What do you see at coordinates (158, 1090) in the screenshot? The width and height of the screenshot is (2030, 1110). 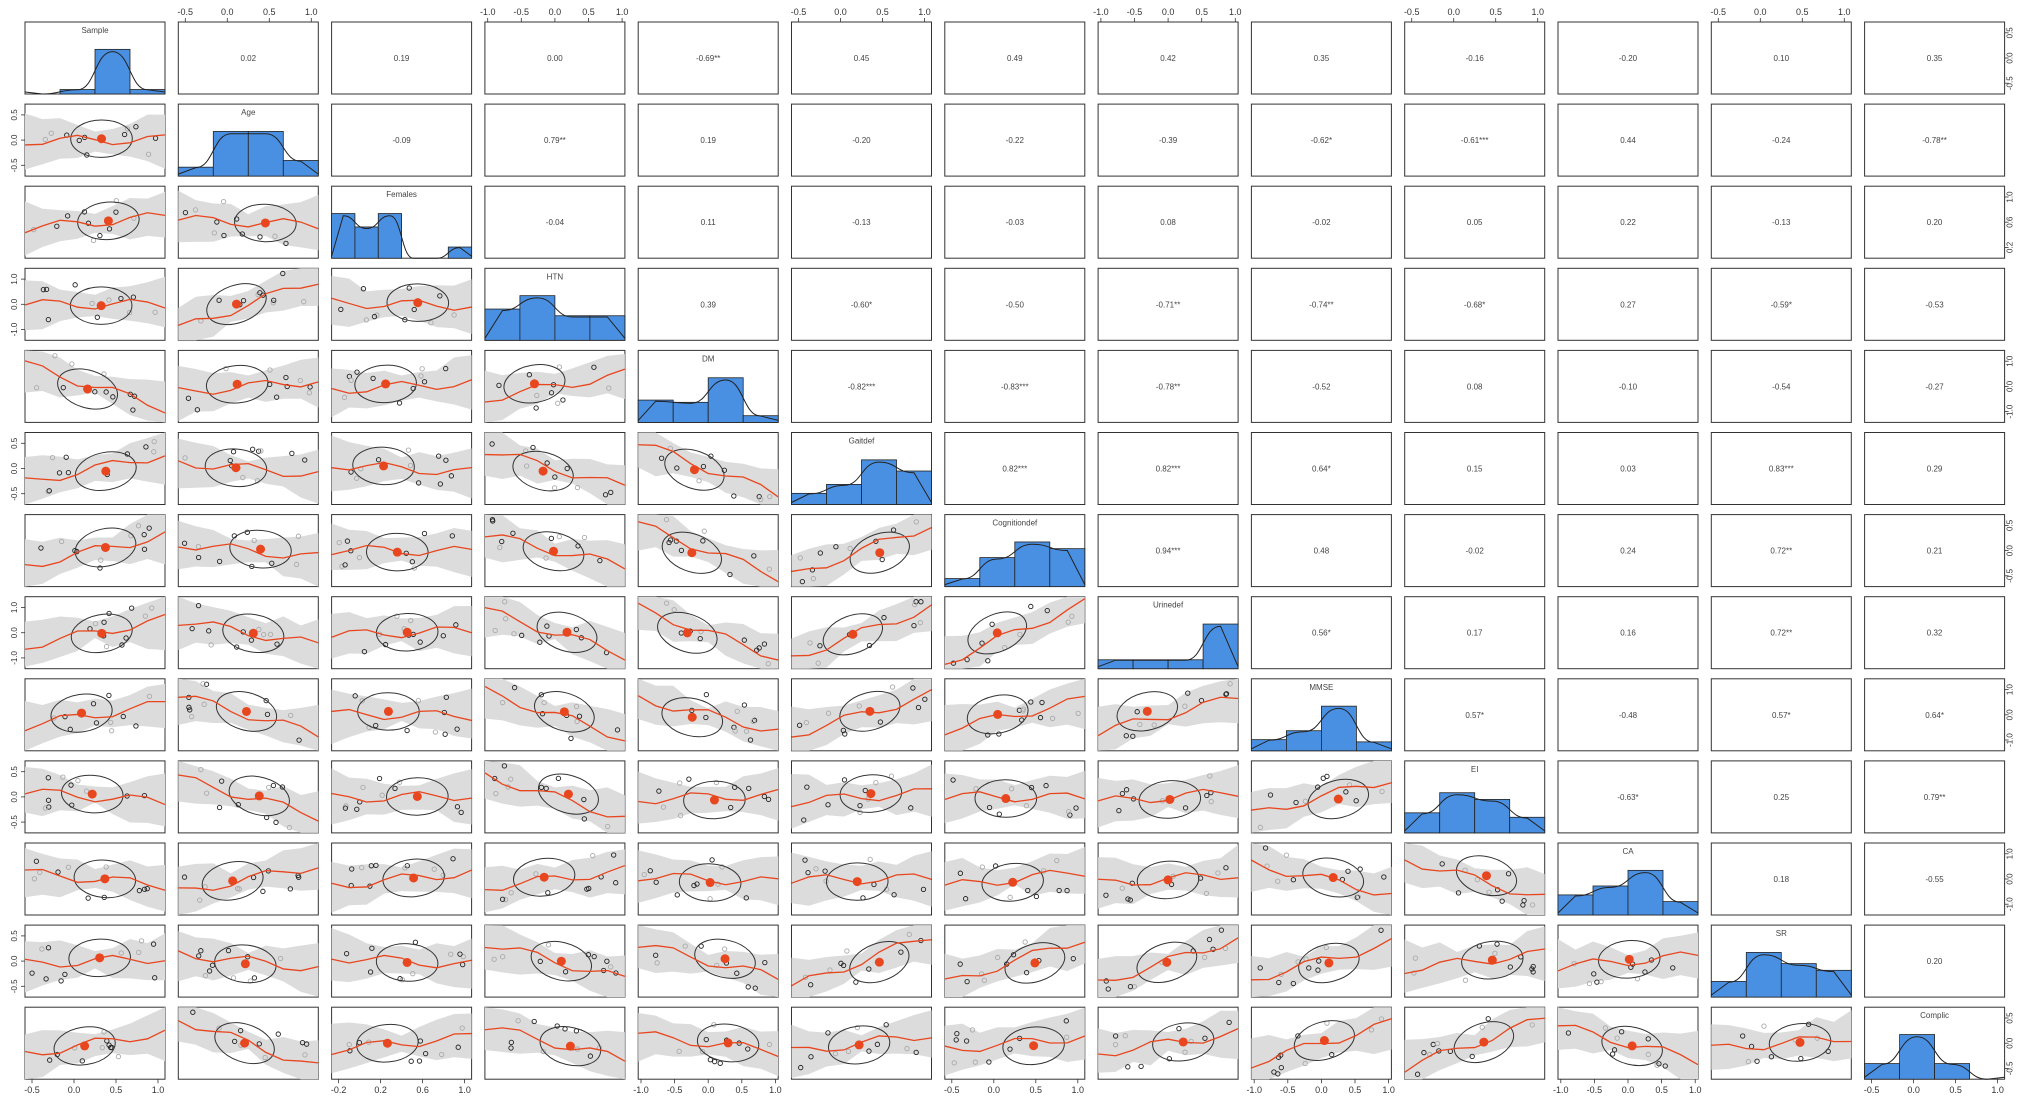 I see `x-tick-label: 1.0` at bounding box center [158, 1090].